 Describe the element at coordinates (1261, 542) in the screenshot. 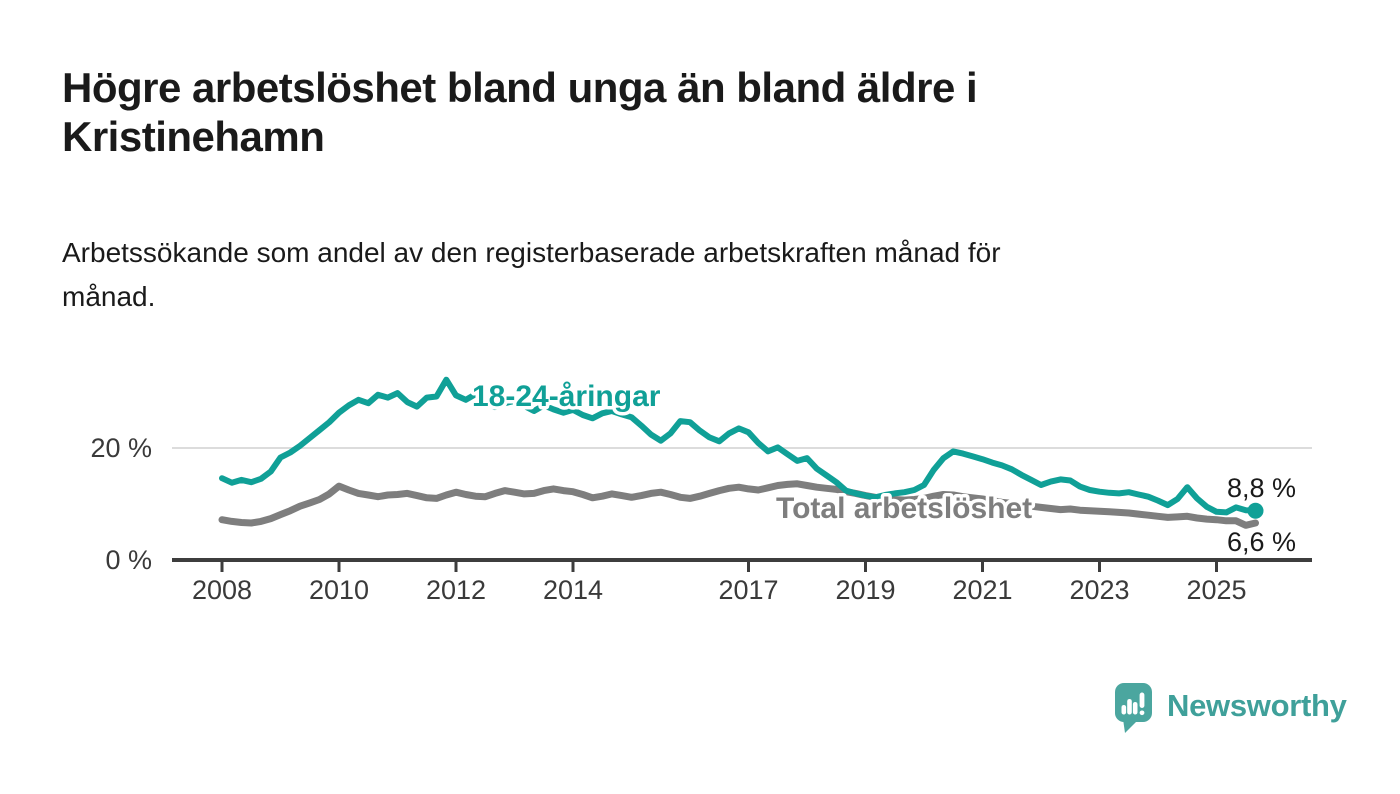

I see `end-value-label-total: 6,6 %` at that location.